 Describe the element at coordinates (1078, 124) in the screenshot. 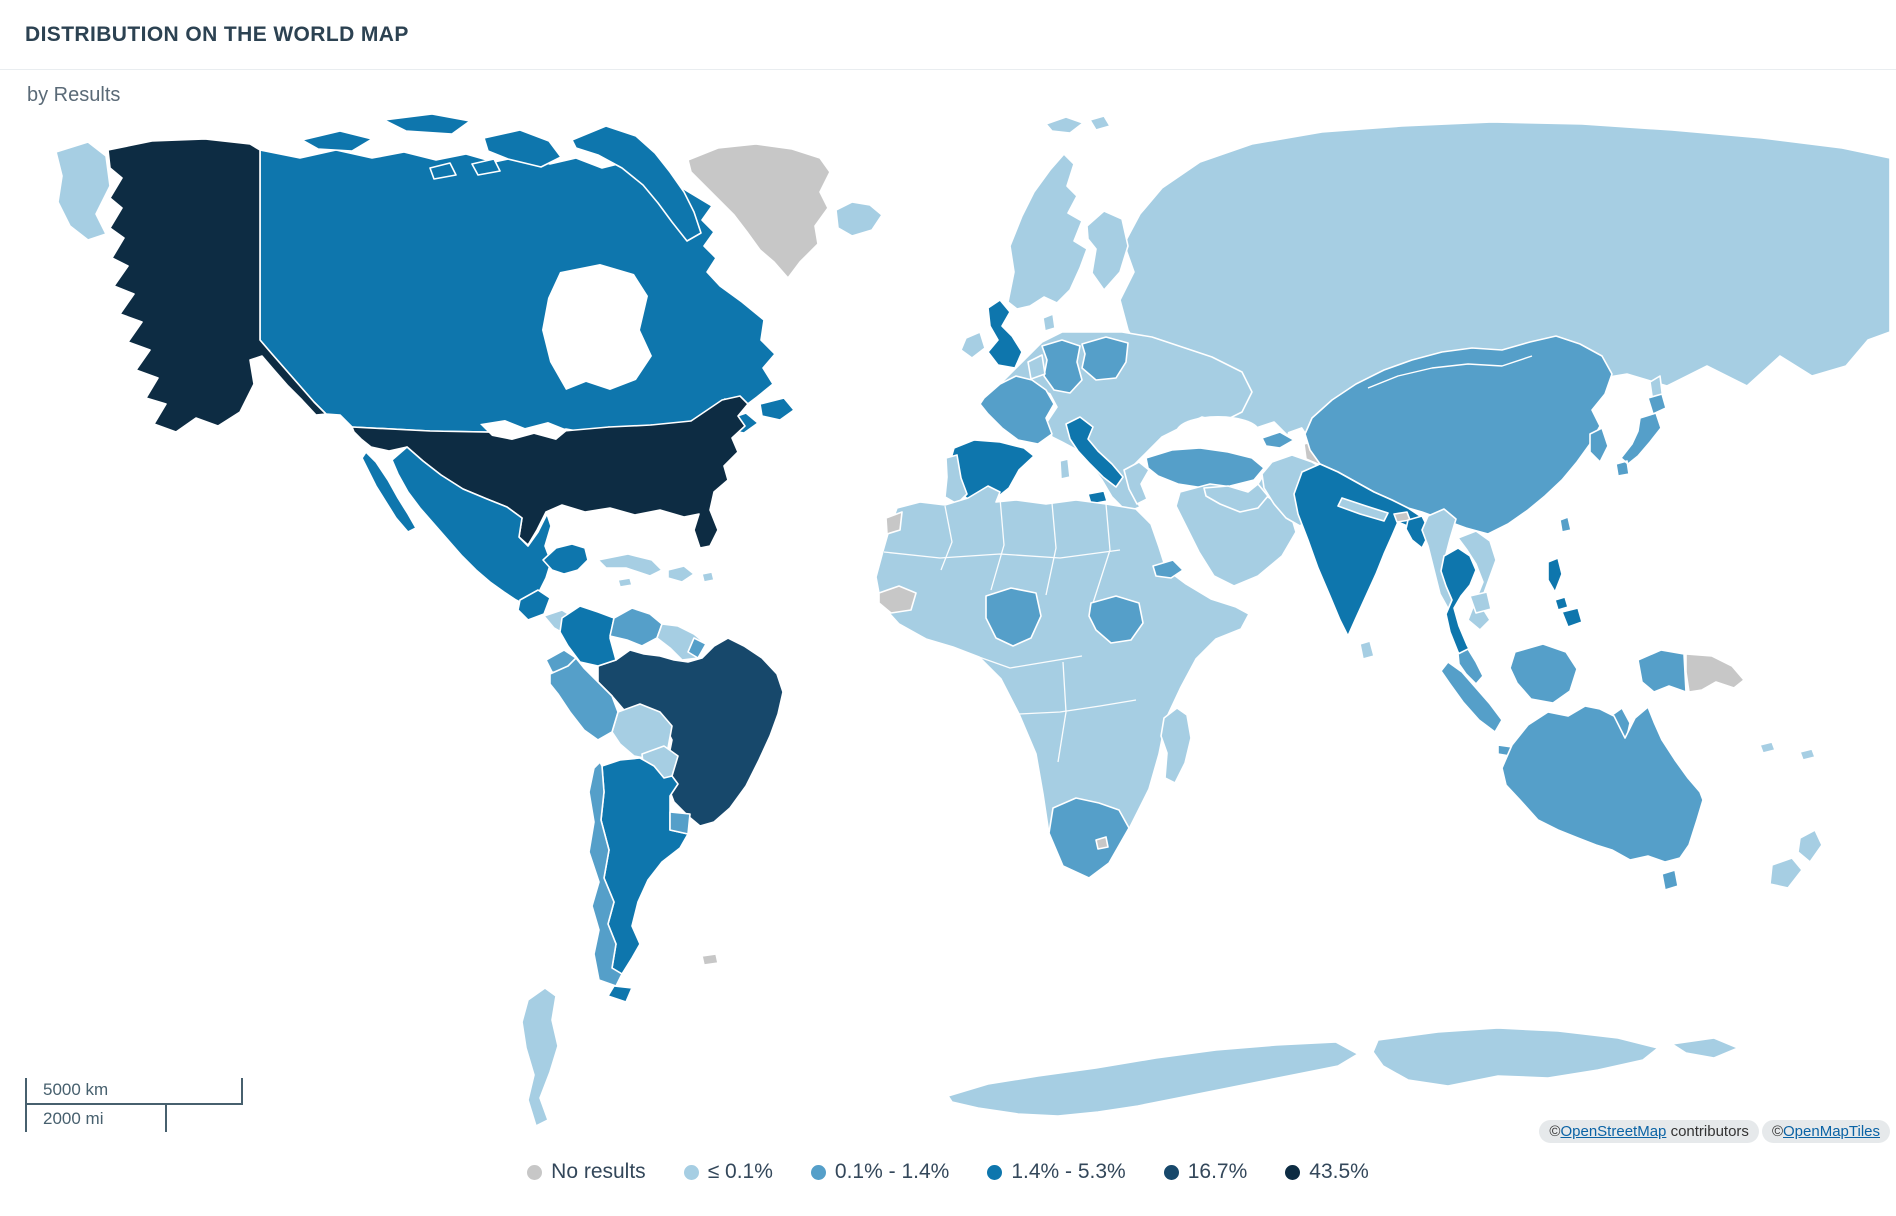

I see `region-svalbard` at that location.